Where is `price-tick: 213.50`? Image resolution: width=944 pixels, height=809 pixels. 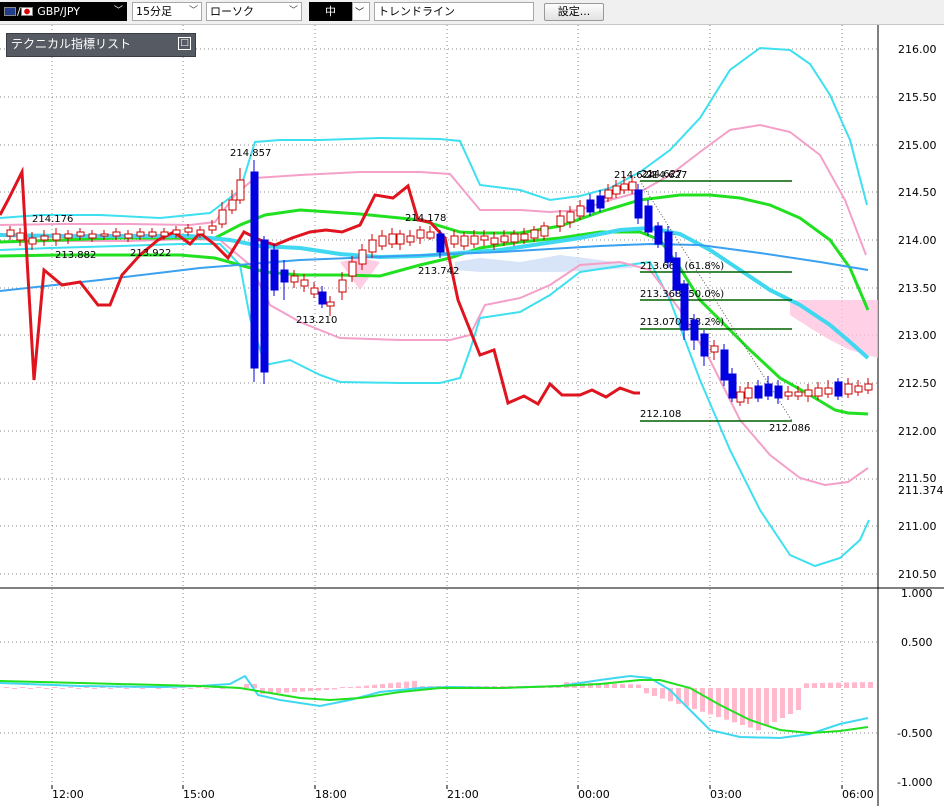 price-tick: 213.50 is located at coordinates (917, 288).